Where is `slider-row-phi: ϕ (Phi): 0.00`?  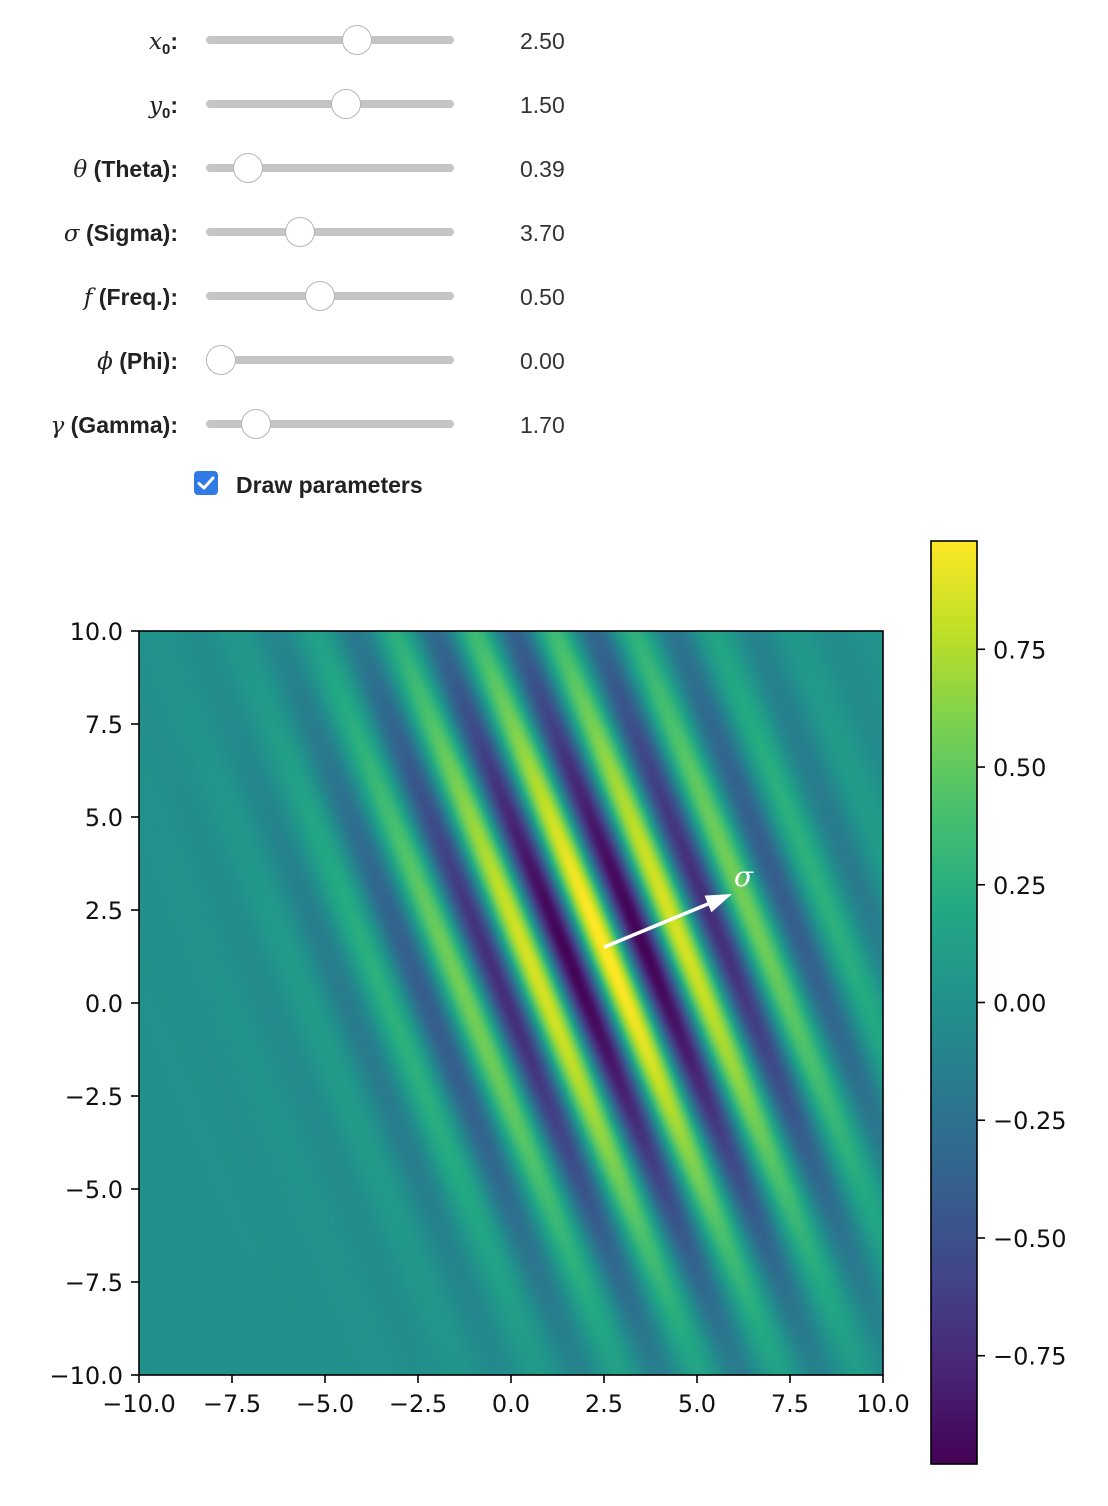 slider-row-phi: ϕ (Phi): 0.00 is located at coordinates (350, 360).